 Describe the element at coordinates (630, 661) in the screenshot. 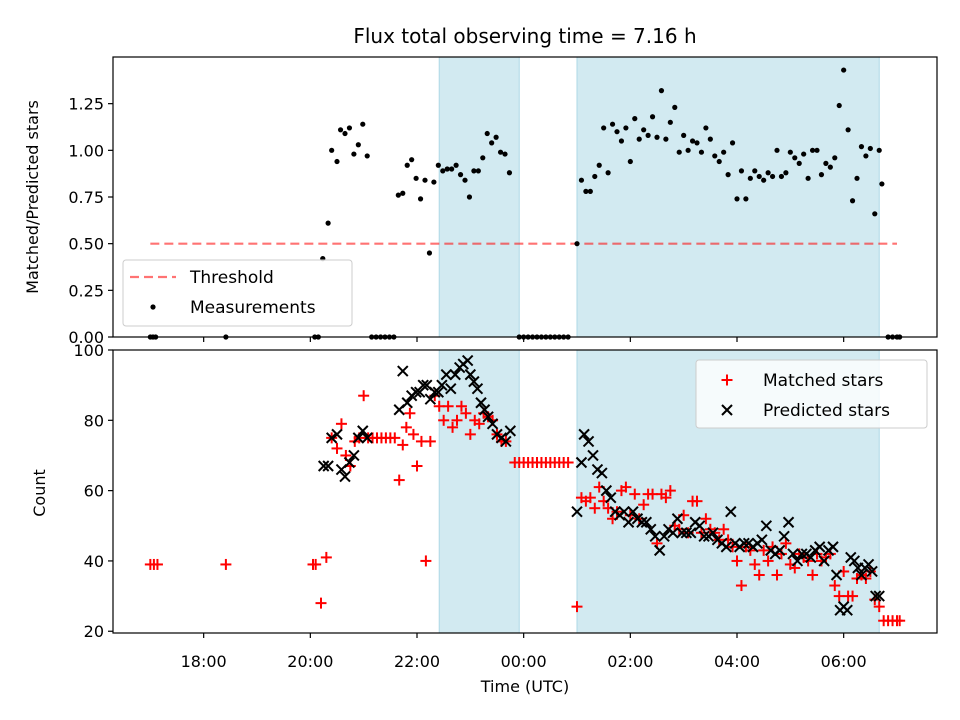

I see `x-tick-label: 02:00` at that location.